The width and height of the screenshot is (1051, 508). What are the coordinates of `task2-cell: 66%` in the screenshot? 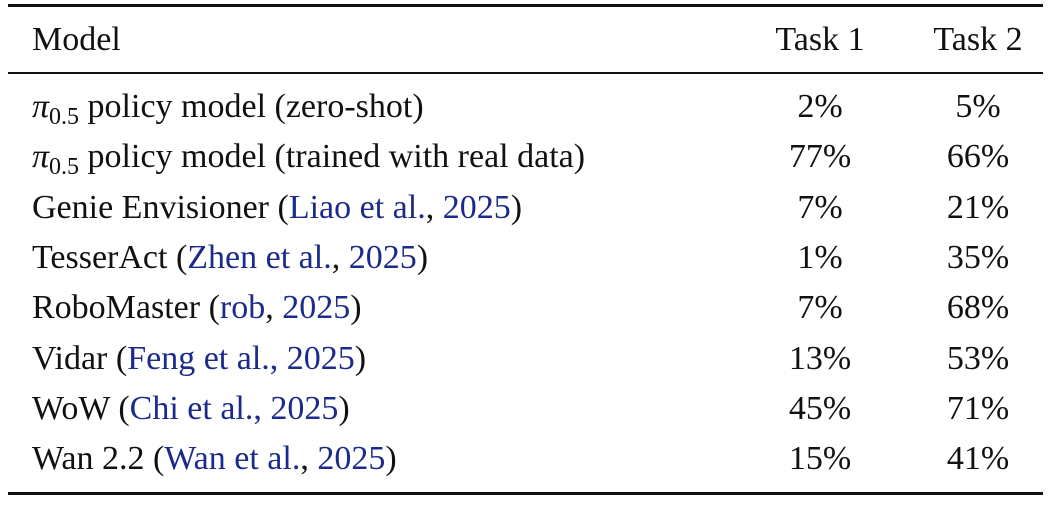 It's located at (978, 157).